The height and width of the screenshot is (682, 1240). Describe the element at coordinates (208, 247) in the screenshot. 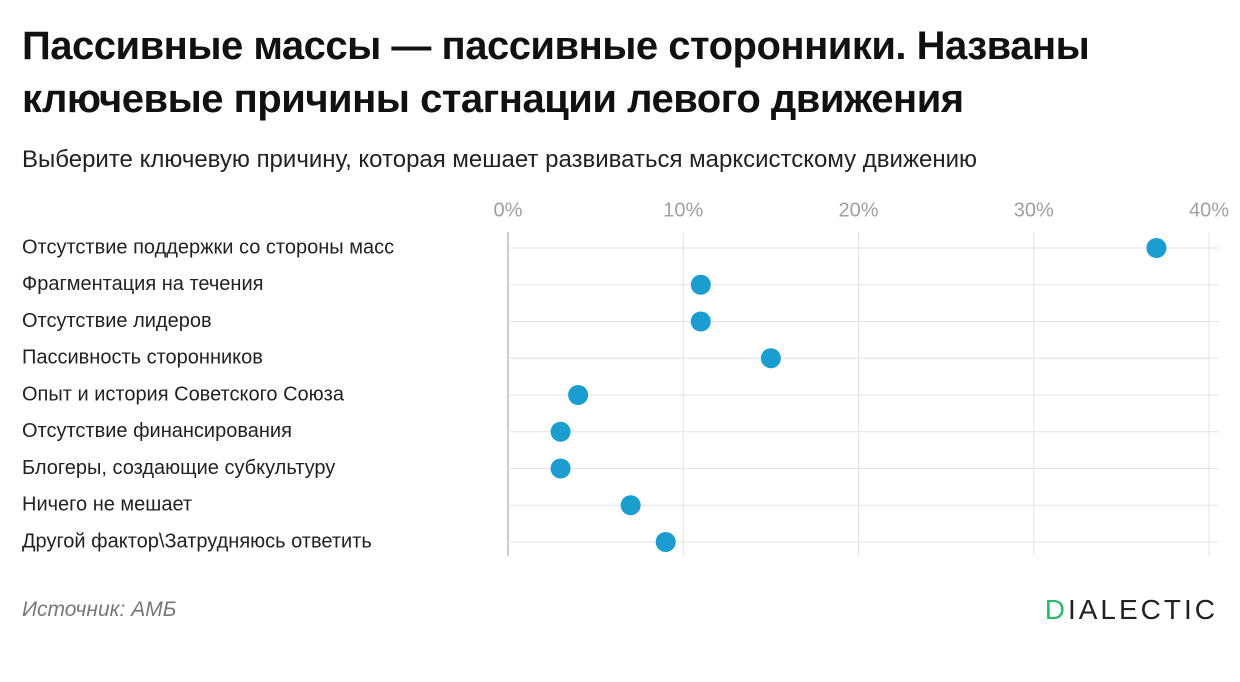

I see `category-label: Отсутствие поддержки со стороны масс` at that location.